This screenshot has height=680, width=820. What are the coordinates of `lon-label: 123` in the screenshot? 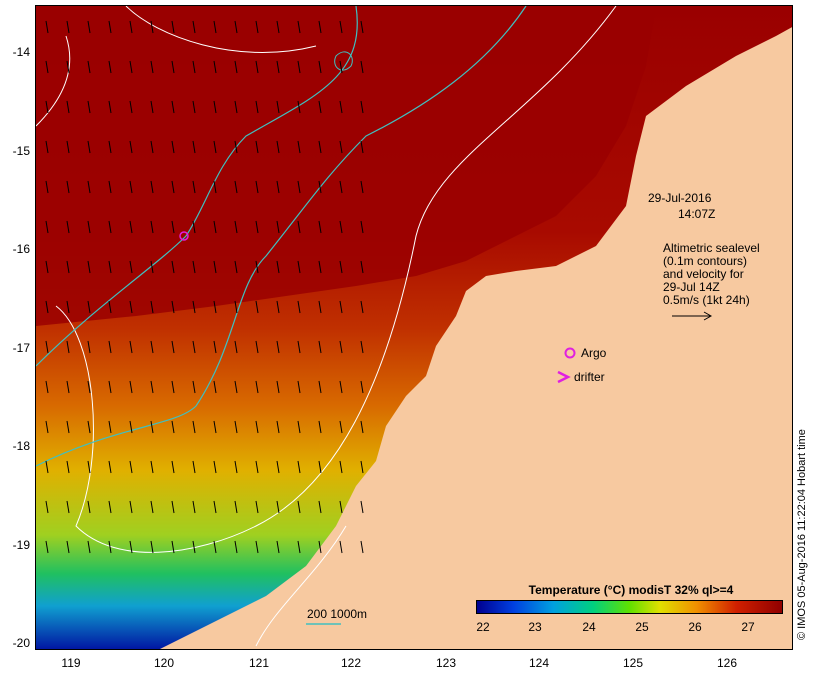 It's located at (446, 663).